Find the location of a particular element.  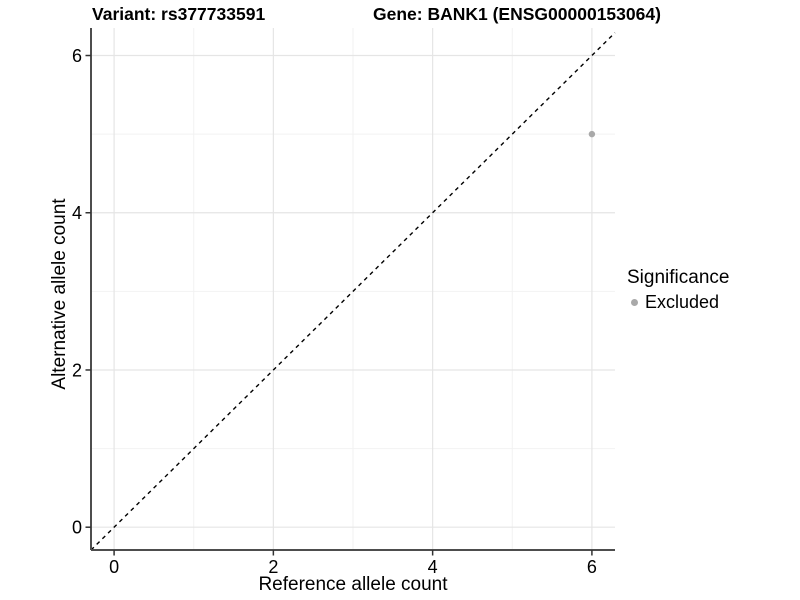

legend-item-label: Excluded is located at coordinates (682, 302).